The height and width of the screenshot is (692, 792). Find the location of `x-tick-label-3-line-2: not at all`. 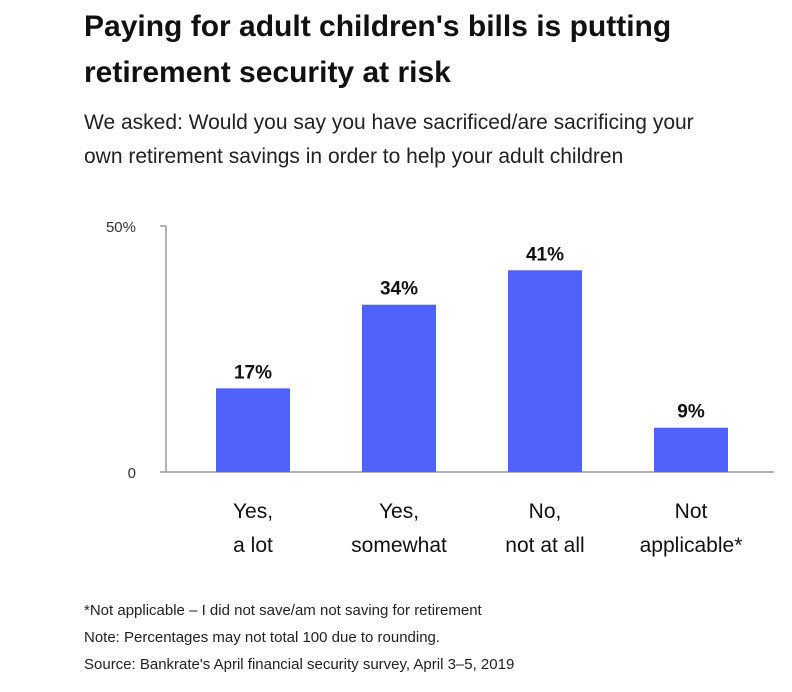

x-tick-label-3-line-2: not at all is located at coordinates (544, 545).